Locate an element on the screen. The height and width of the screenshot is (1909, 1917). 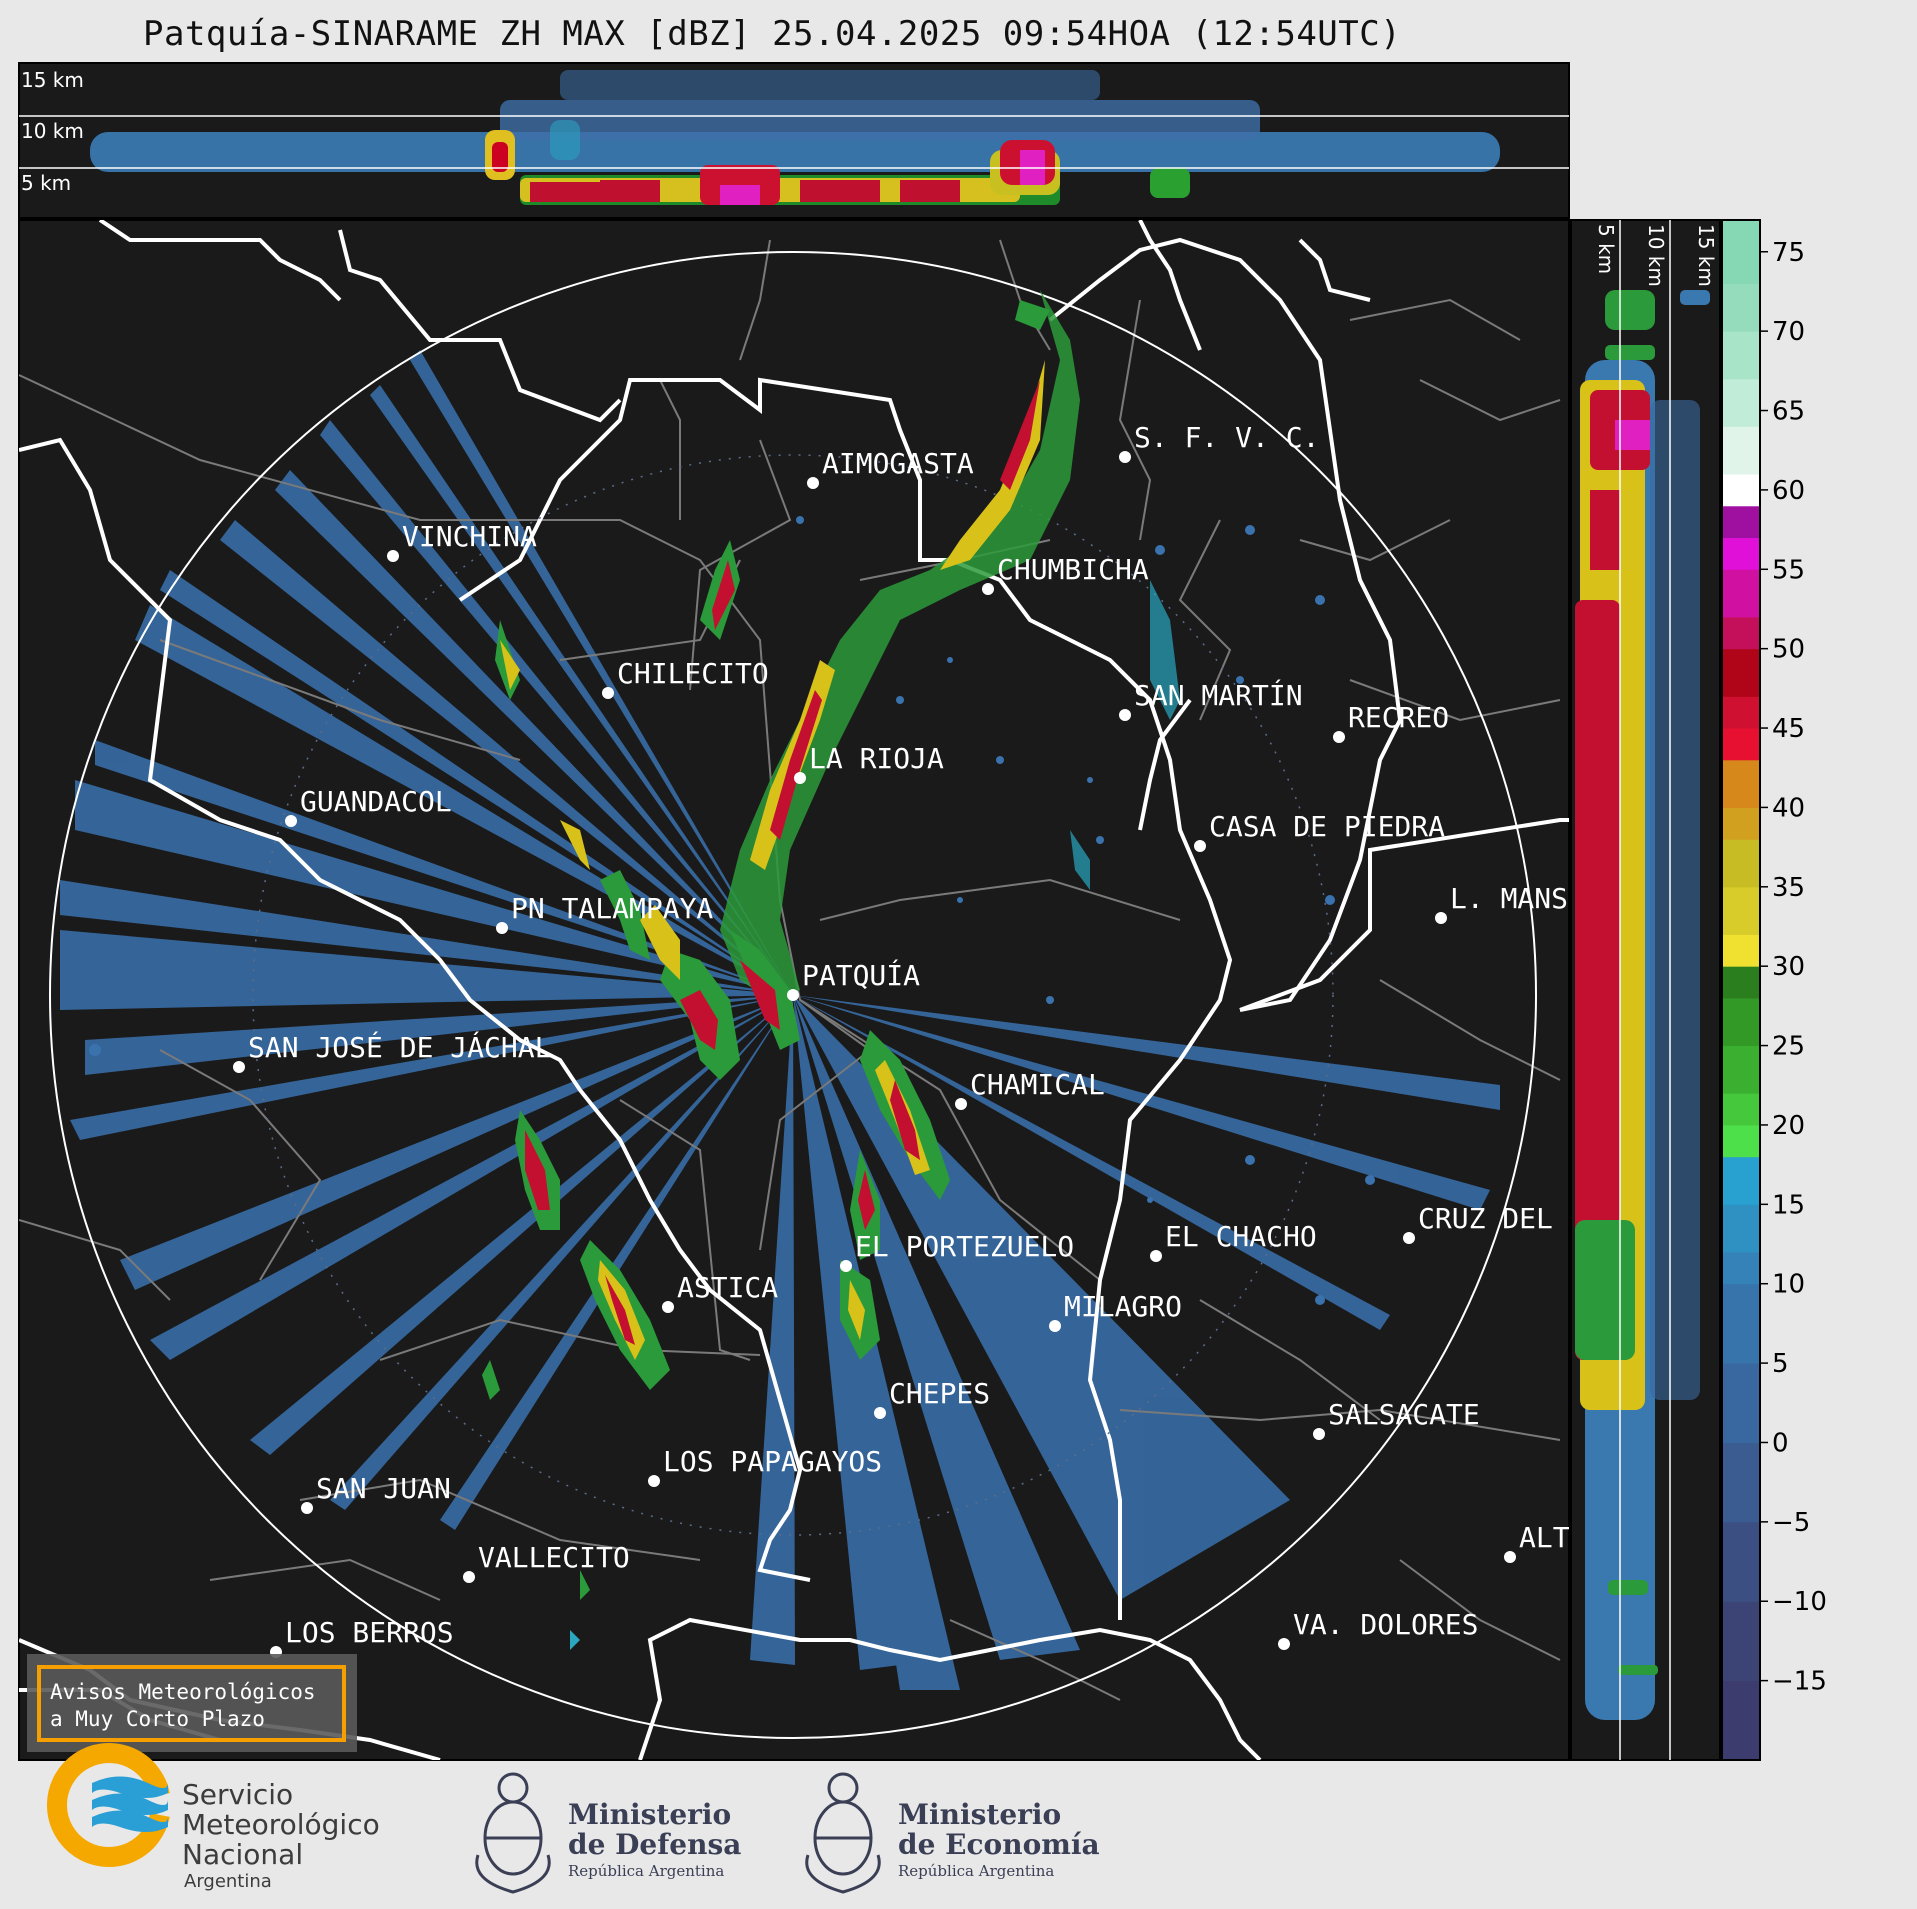
city-dot-chepes is located at coordinates (880, 1413).